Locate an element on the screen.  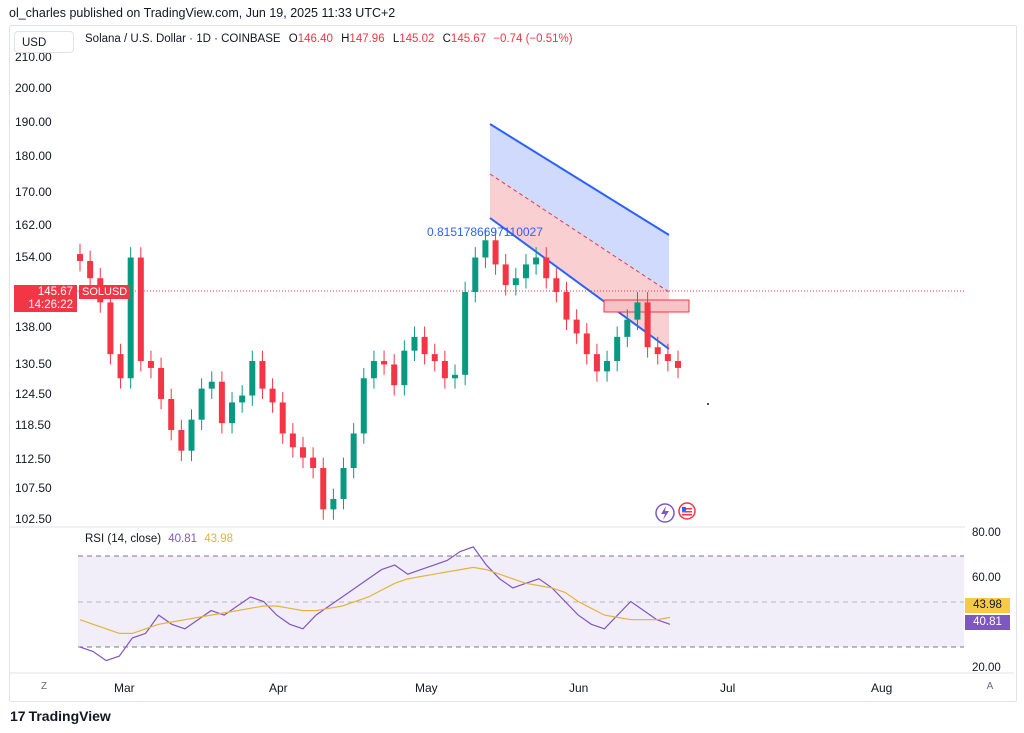
price-tick: 124.50 is located at coordinates (33, 394).